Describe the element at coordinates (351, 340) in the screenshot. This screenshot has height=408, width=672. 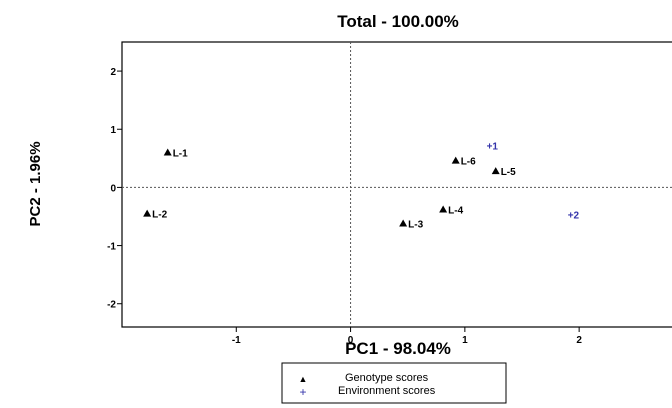
I see `x-tick-label: 0` at that location.